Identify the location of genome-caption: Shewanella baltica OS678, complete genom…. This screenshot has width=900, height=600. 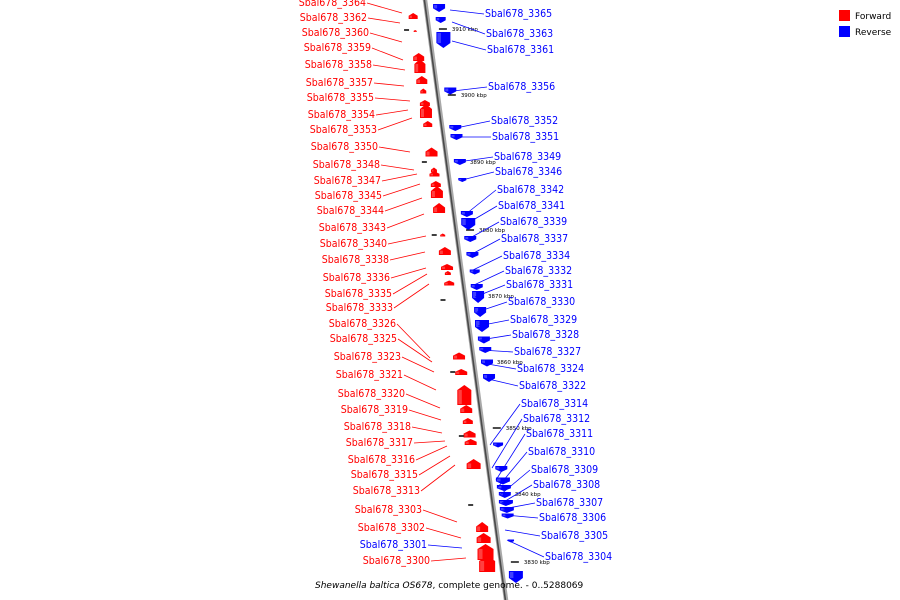
(449, 586).